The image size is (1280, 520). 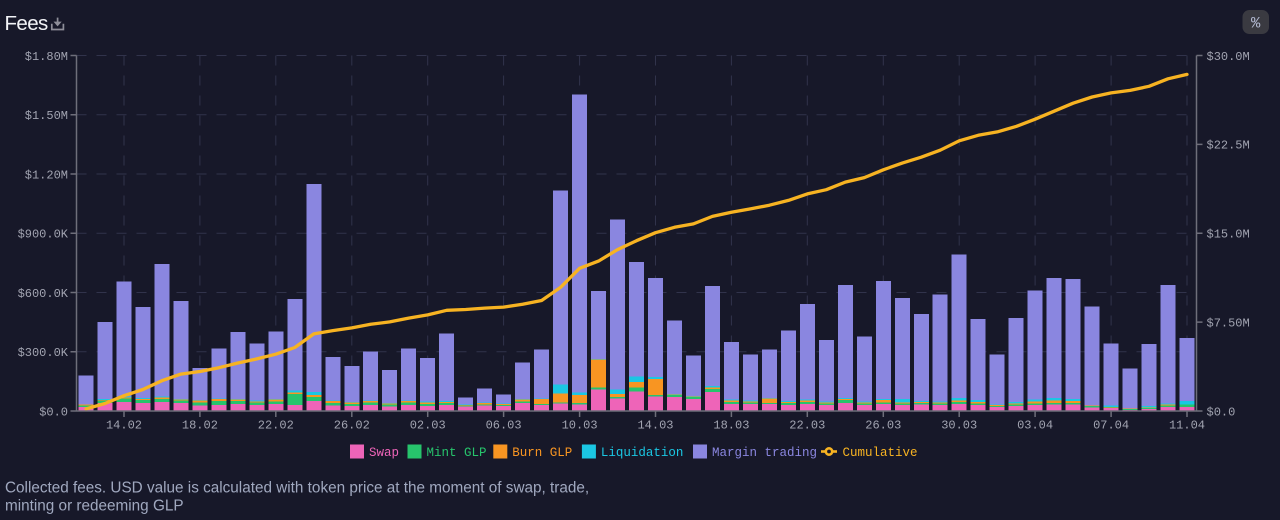 What do you see at coordinates (580, 426) in the screenshot?
I see `svg-text: 10.03` at bounding box center [580, 426].